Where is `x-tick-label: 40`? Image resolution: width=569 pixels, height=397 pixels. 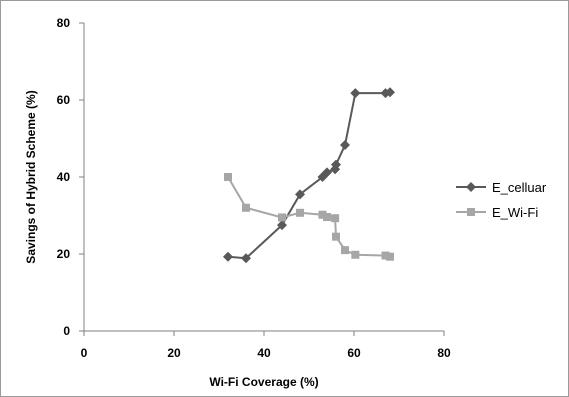
x-tick-label: 40 is located at coordinates (264, 353).